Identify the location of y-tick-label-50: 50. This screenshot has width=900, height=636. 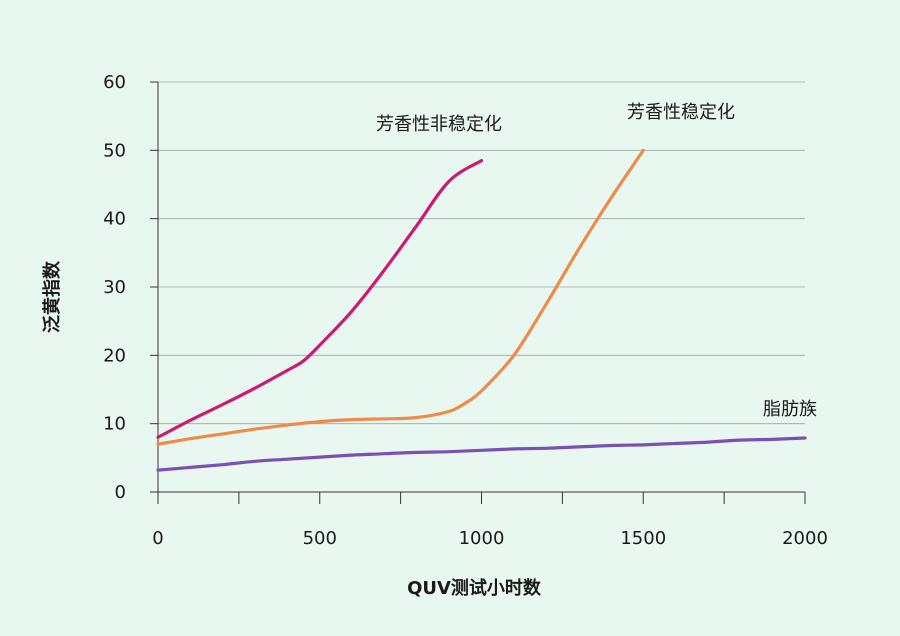
(114, 150).